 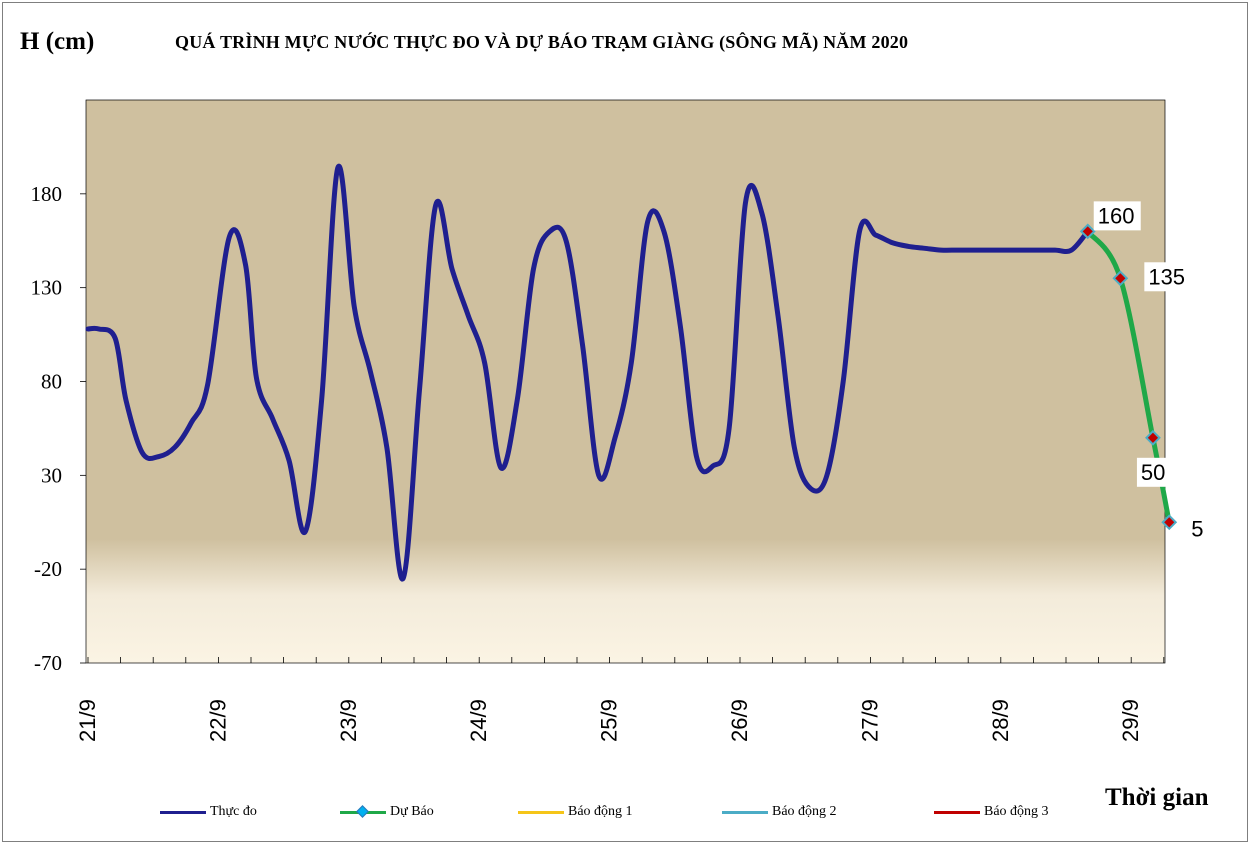 I want to click on x-tick-label: 22/9, so click(x=217, y=720).